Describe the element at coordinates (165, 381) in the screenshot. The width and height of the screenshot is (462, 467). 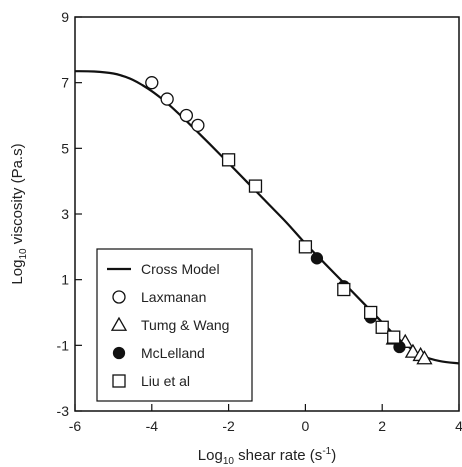
I see `legend-label: Liu et al` at that location.